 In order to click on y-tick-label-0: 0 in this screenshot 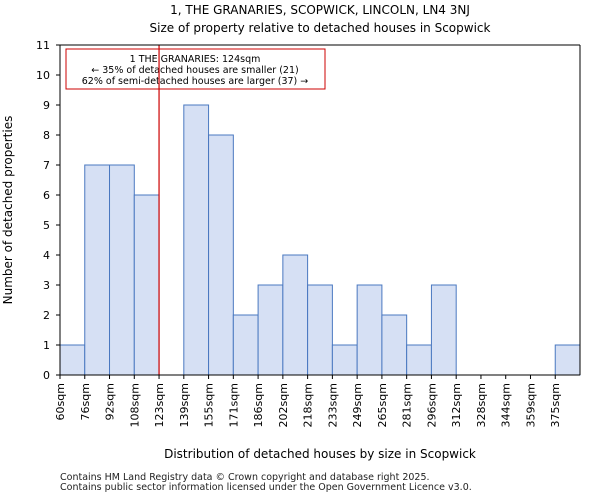, I will do `click(46, 375)`.